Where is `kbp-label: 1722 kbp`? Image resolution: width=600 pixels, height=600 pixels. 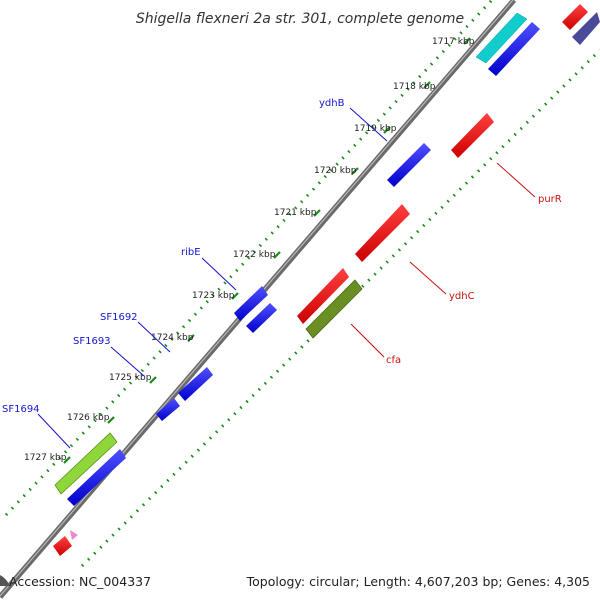
kbp-label: 1722 kbp is located at coordinates (254, 255).